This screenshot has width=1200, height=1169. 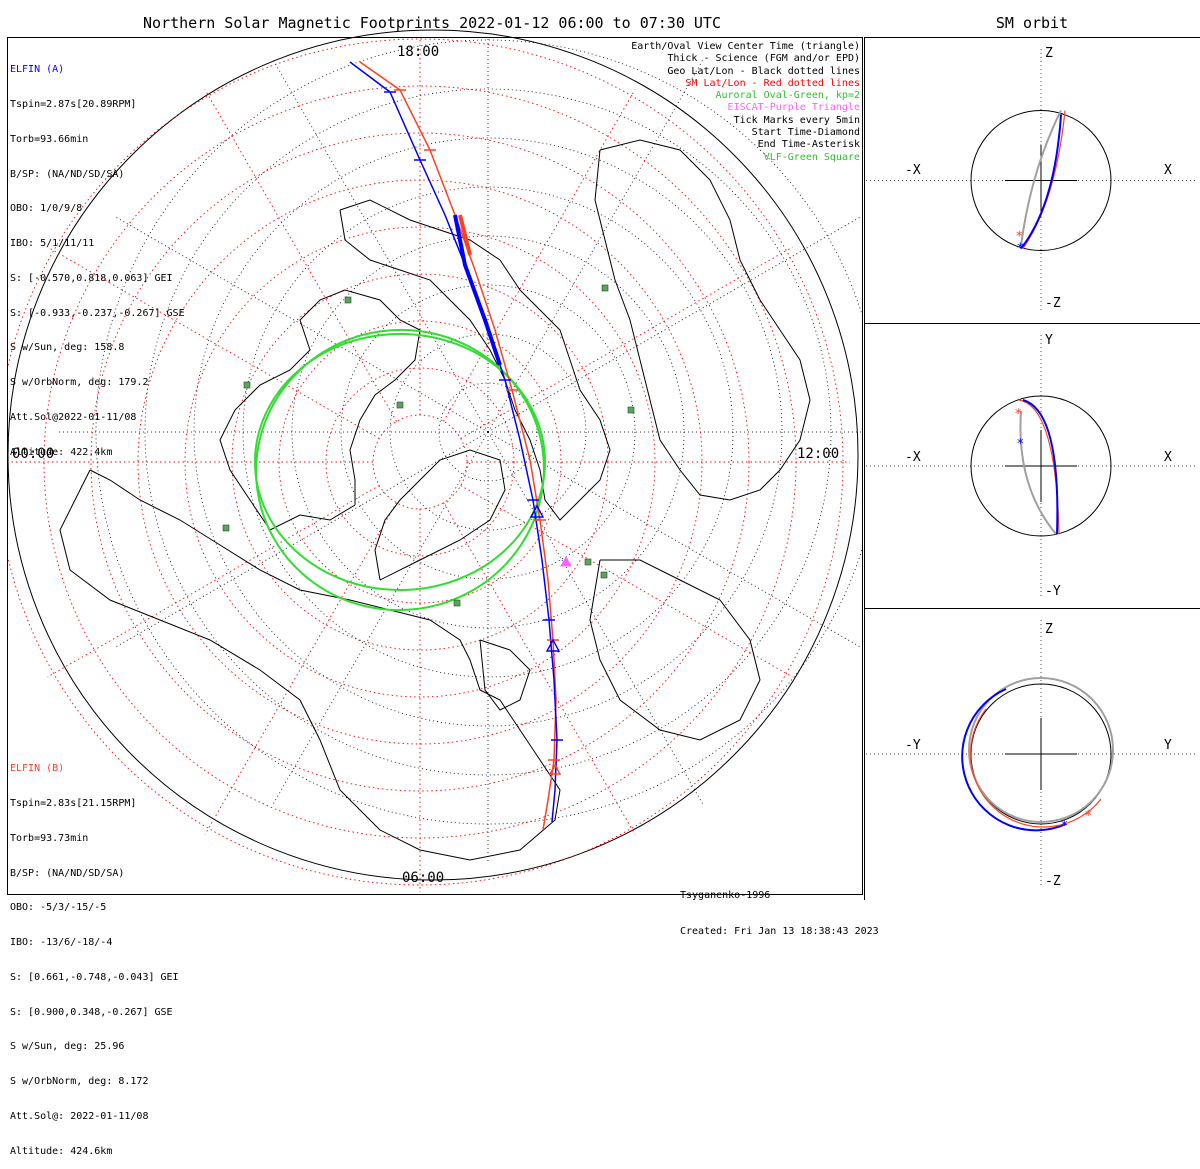 I want to click on sm-orbit-xz-panel: Z -Z -X X, so click(x=1032, y=180).